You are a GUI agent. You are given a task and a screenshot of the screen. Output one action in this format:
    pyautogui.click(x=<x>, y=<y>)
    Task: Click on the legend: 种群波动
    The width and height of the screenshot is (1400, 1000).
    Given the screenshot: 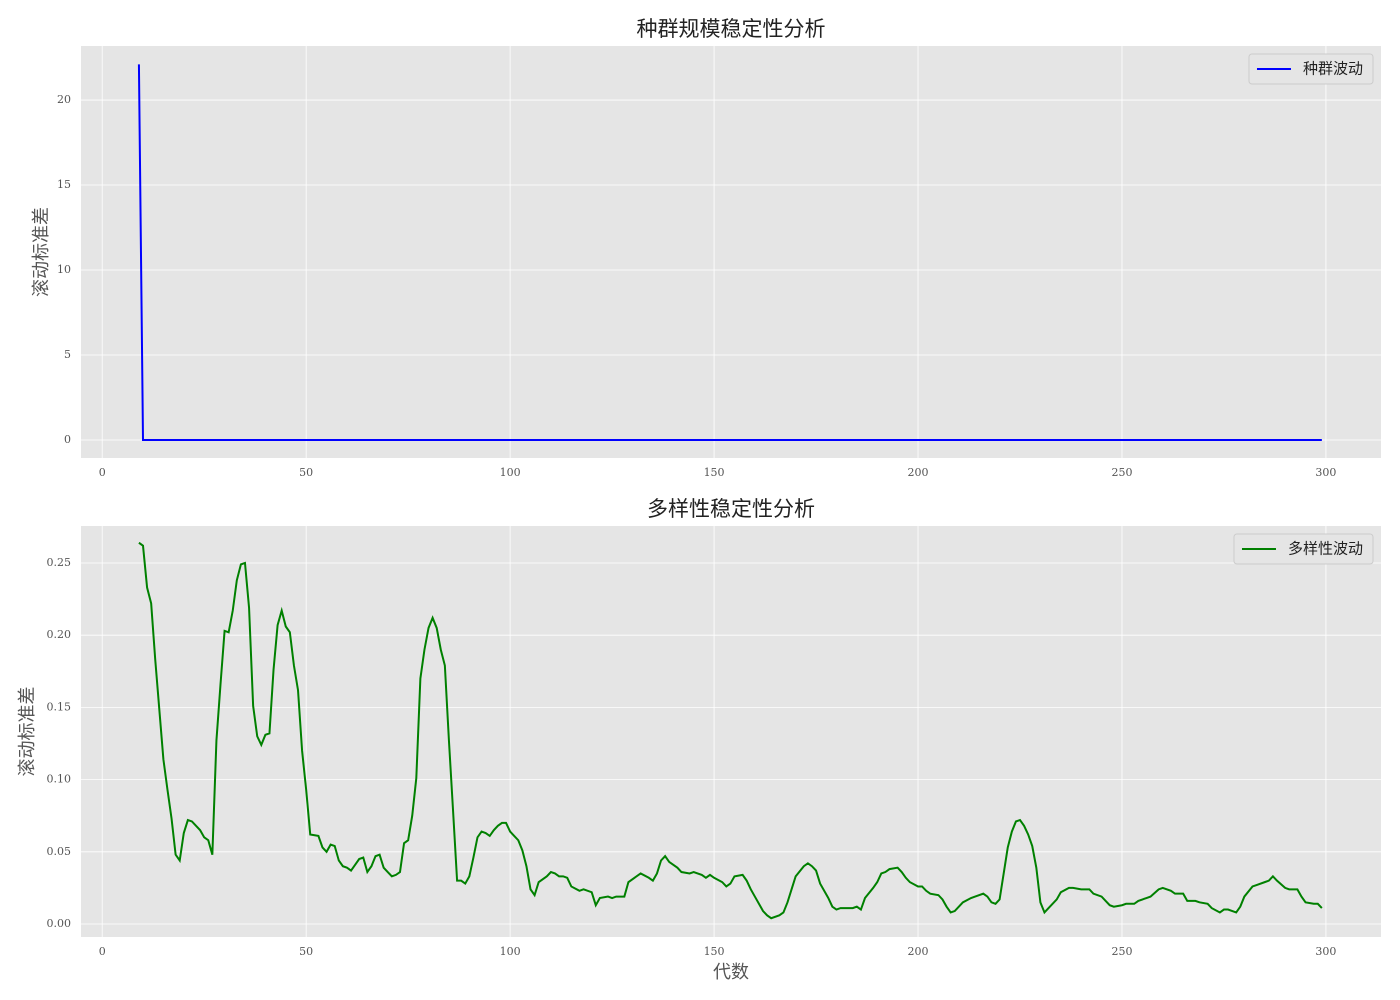 What is the action you would take?
    pyautogui.click(x=1311, y=69)
    